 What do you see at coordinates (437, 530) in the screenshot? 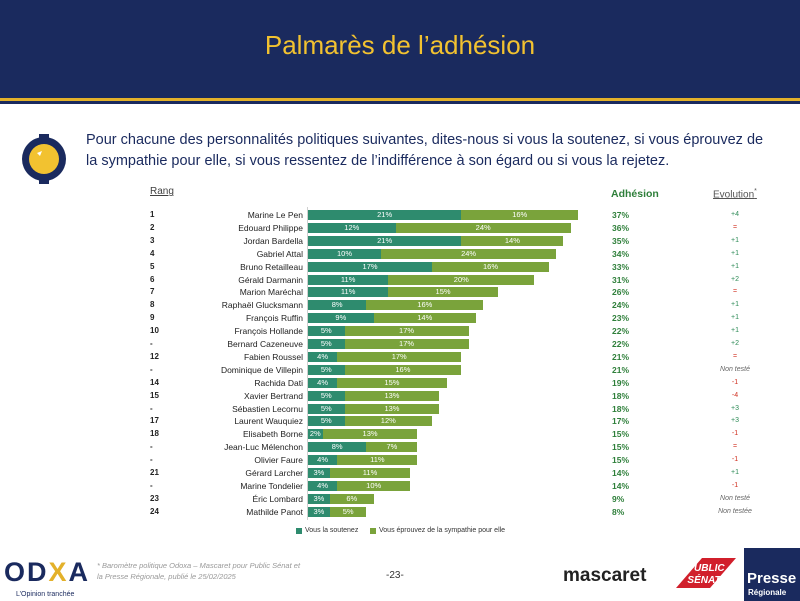
I see `legend-item-sympathie: Vous éprouvez de la sympathie pour elle` at bounding box center [437, 530].